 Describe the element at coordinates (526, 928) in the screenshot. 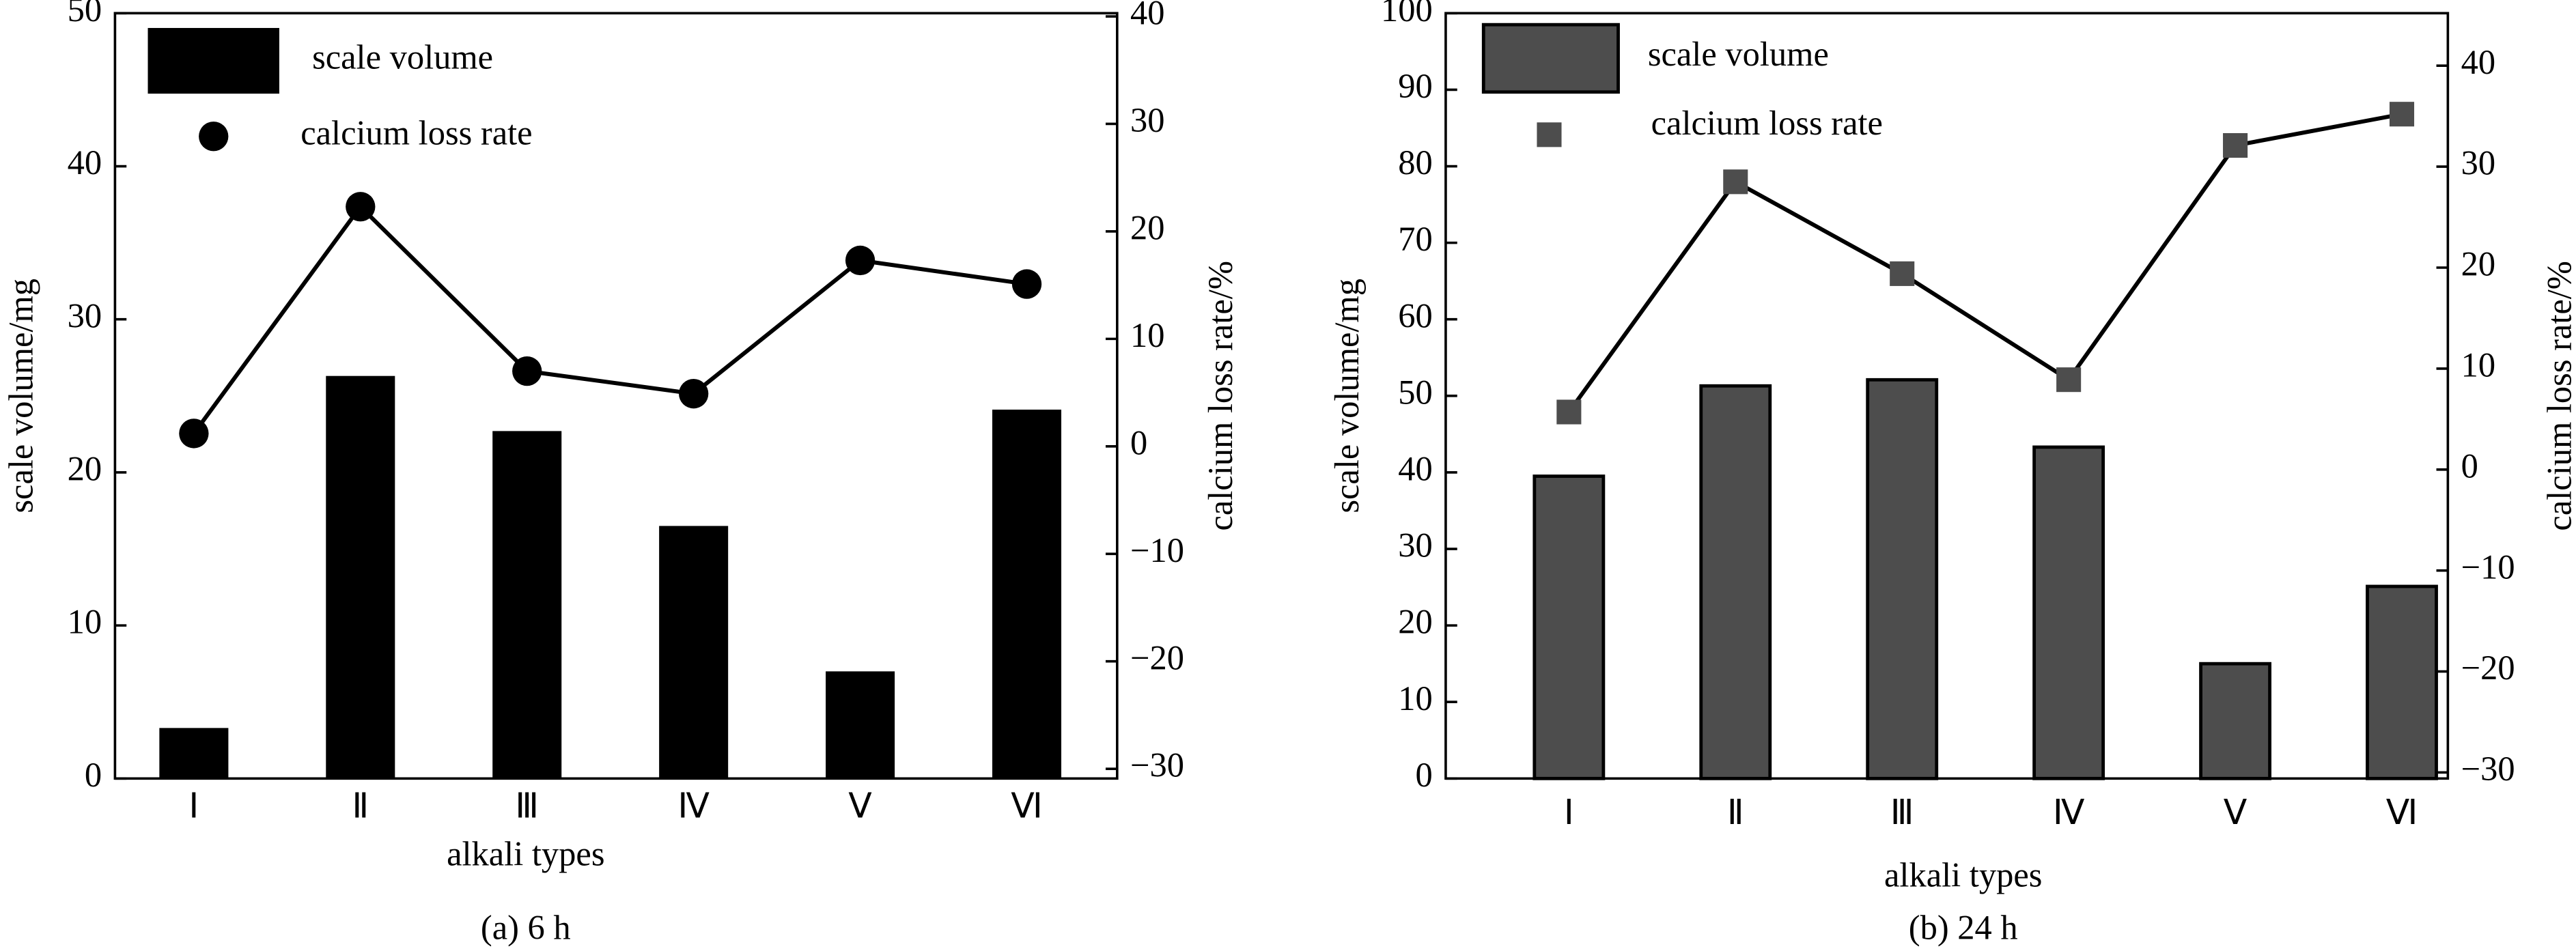

I see `caption: (a) 6 h` at that location.